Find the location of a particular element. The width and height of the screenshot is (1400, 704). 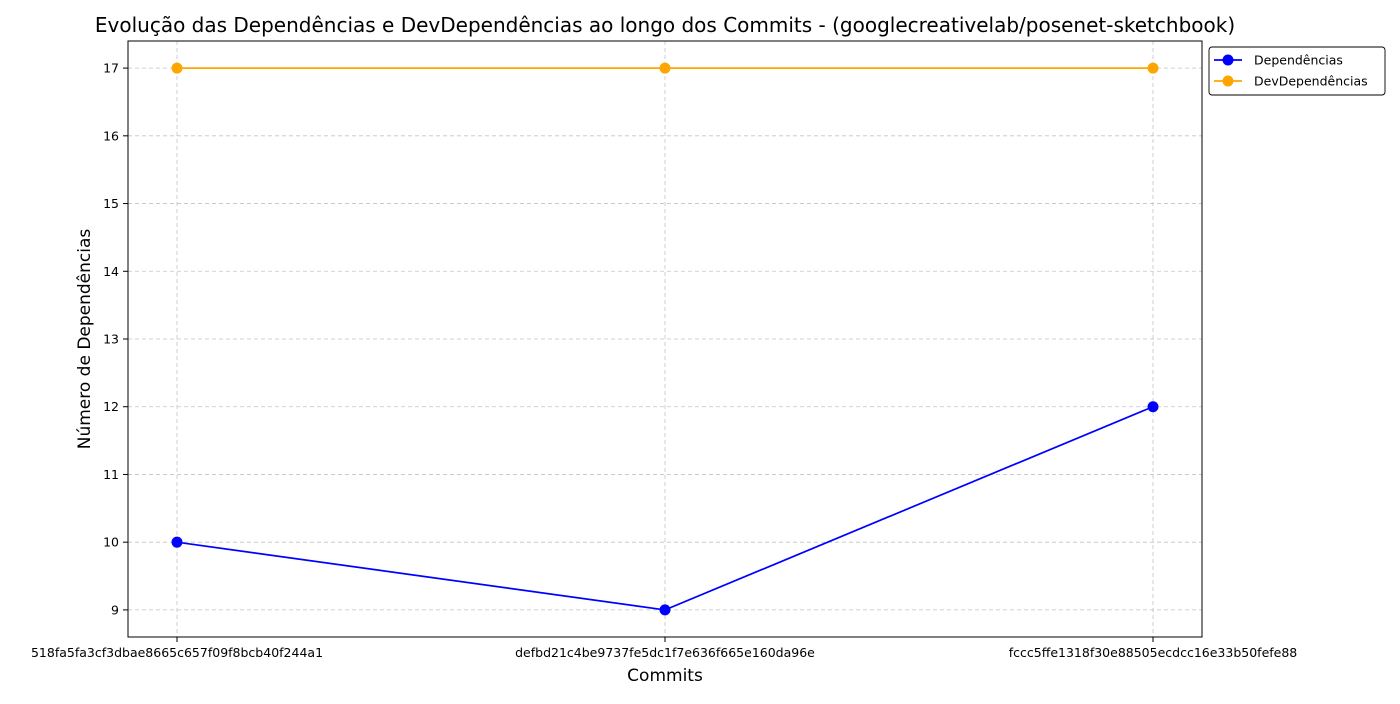

x-axis-label: Commits is located at coordinates (665, 676).